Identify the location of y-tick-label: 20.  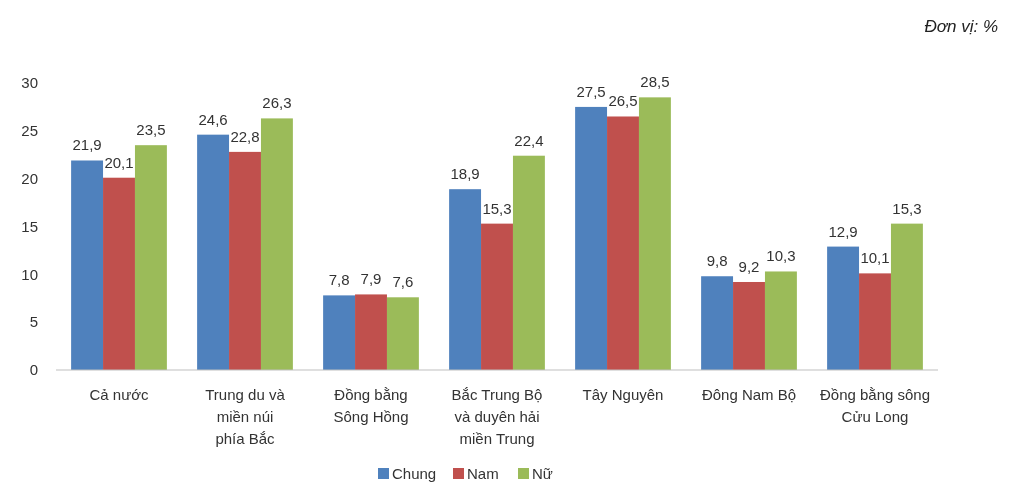
(29, 178).